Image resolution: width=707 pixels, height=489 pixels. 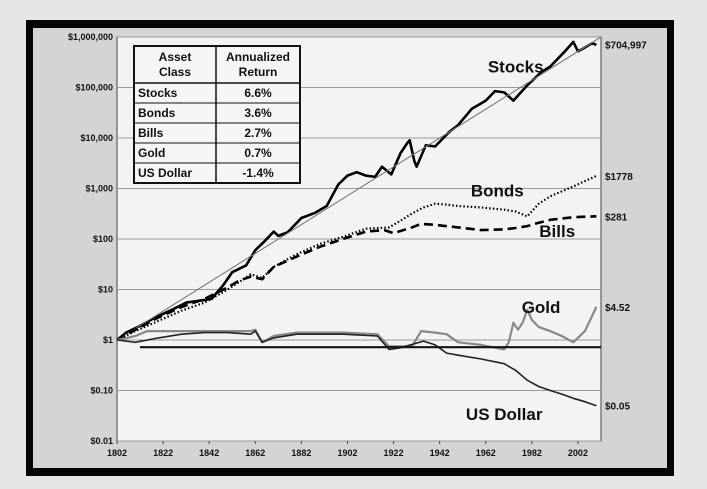 I want to click on end-label-gold: $4.52, so click(x=617, y=308).